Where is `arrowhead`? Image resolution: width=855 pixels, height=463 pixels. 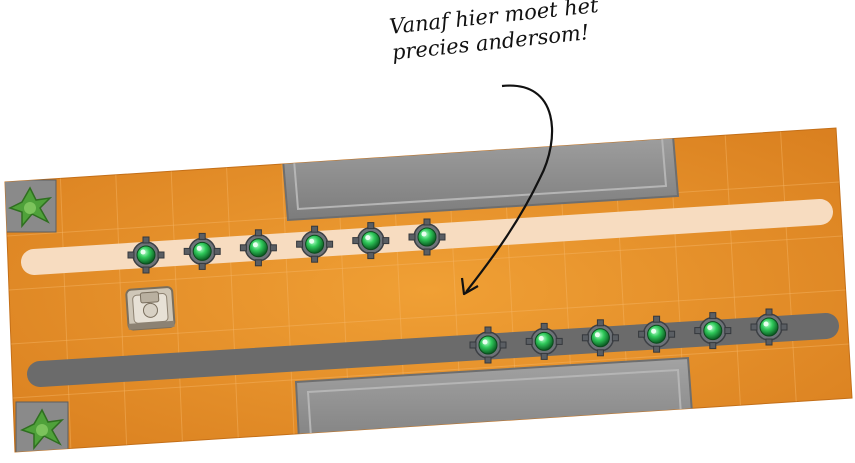 arrowhead is located at coordinates (469, 286).